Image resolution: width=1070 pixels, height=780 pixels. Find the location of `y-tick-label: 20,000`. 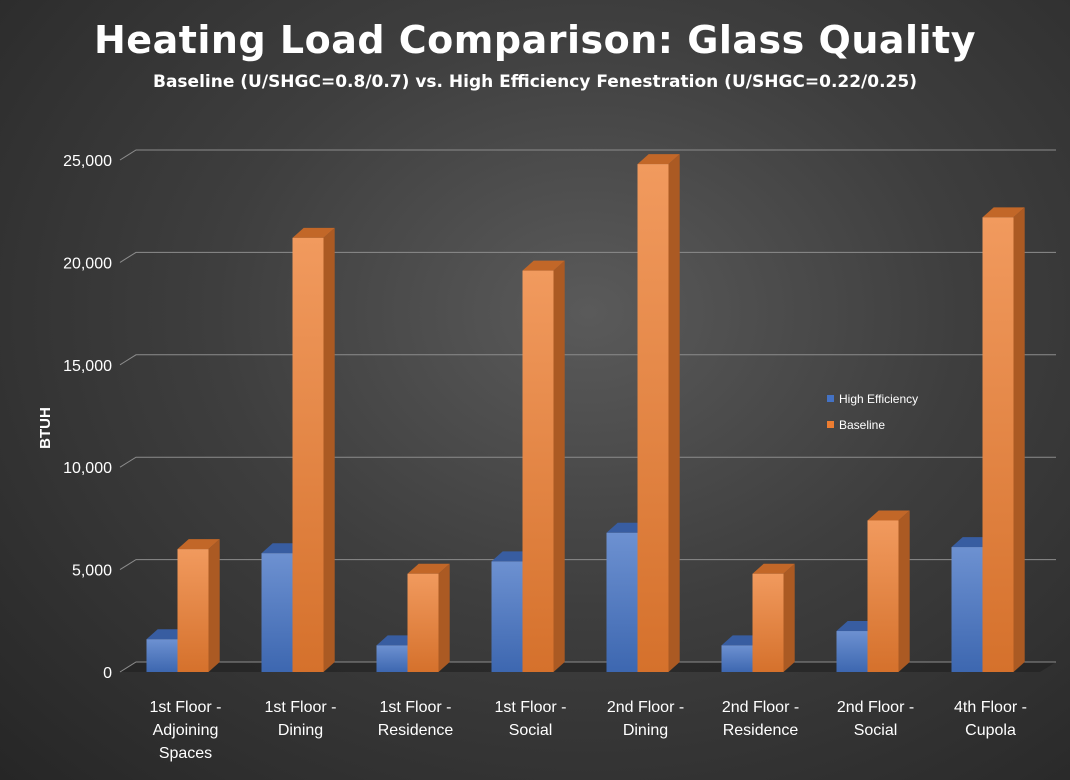

y-tick-label: 20,000 is located at coordinates (87, 263).